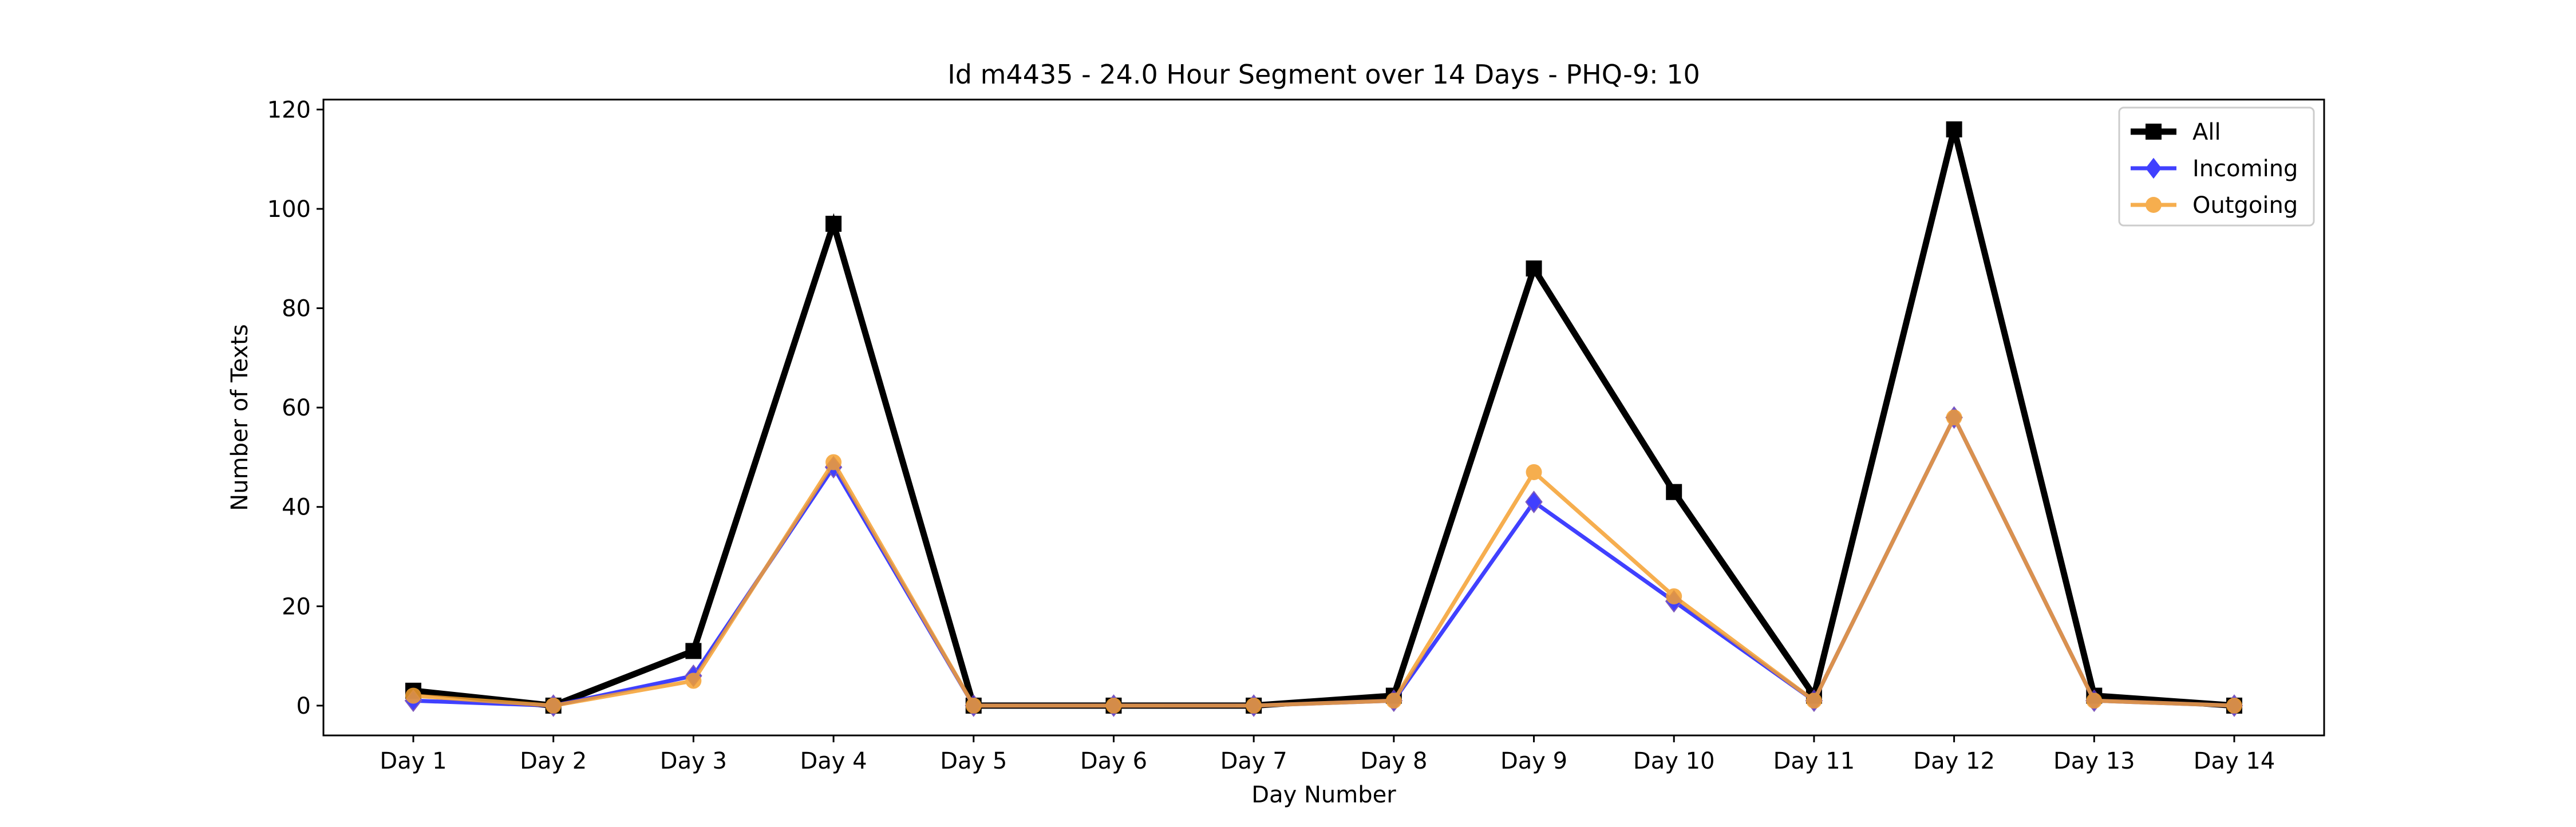  I want to click on legend-marker-all, so click(2154, 132).